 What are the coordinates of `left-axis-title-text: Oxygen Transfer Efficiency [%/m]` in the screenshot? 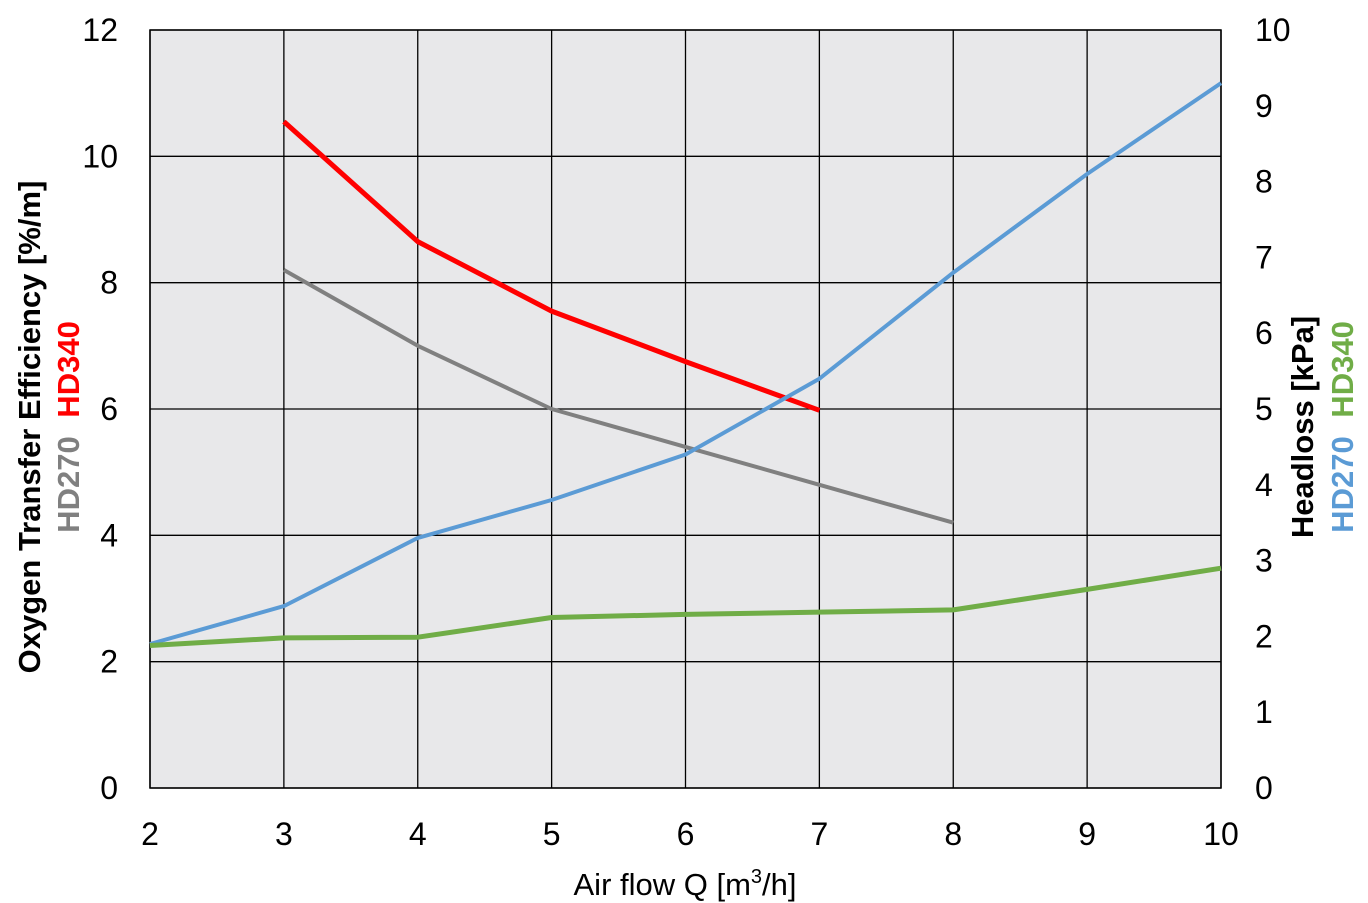 It's located at (29, 427).